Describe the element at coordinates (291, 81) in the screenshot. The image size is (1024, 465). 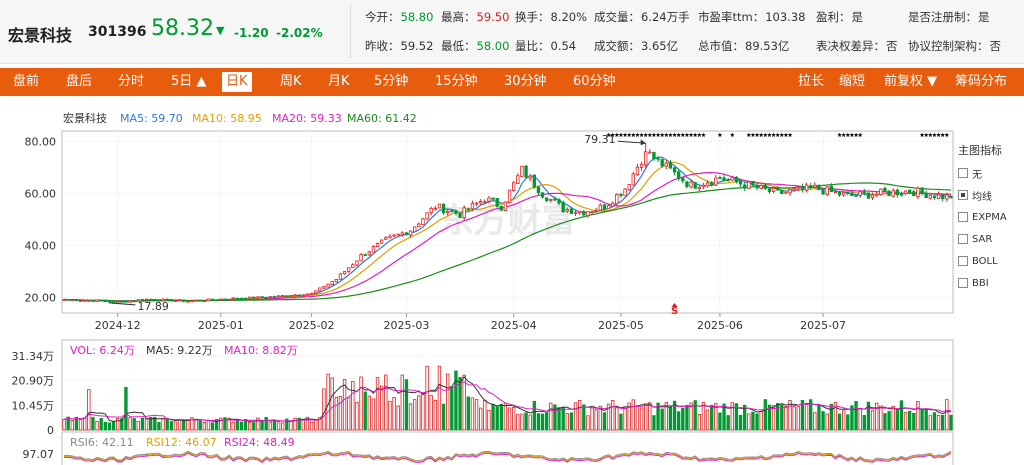
I see `tab-5: 周K` at that location.